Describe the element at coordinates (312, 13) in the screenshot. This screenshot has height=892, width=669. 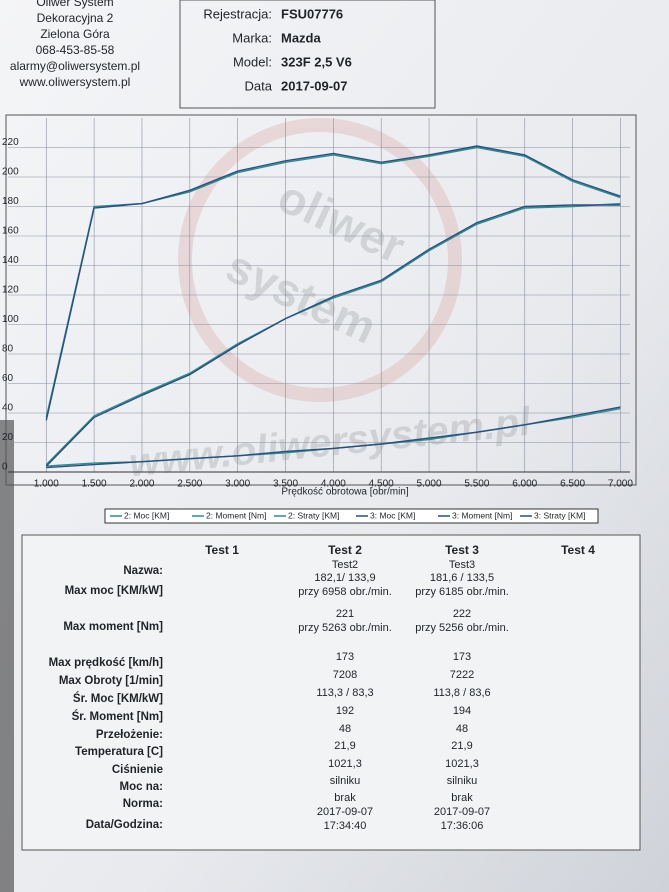
I see `field-value: FSU07776` at that location.